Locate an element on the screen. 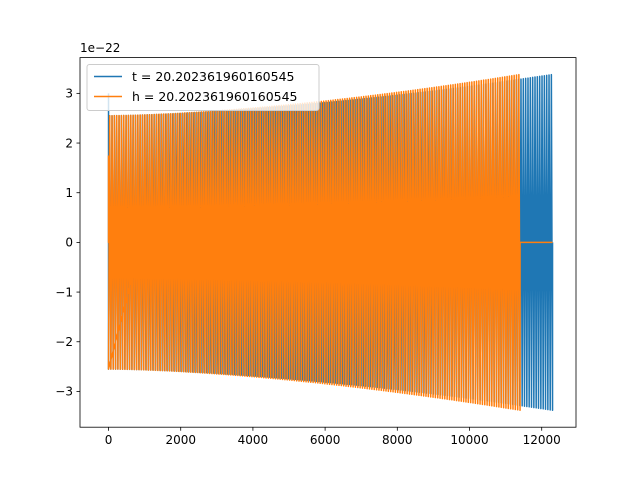  legend-entry: t = 20.202361960160545 is located at coordinates (213, 76).